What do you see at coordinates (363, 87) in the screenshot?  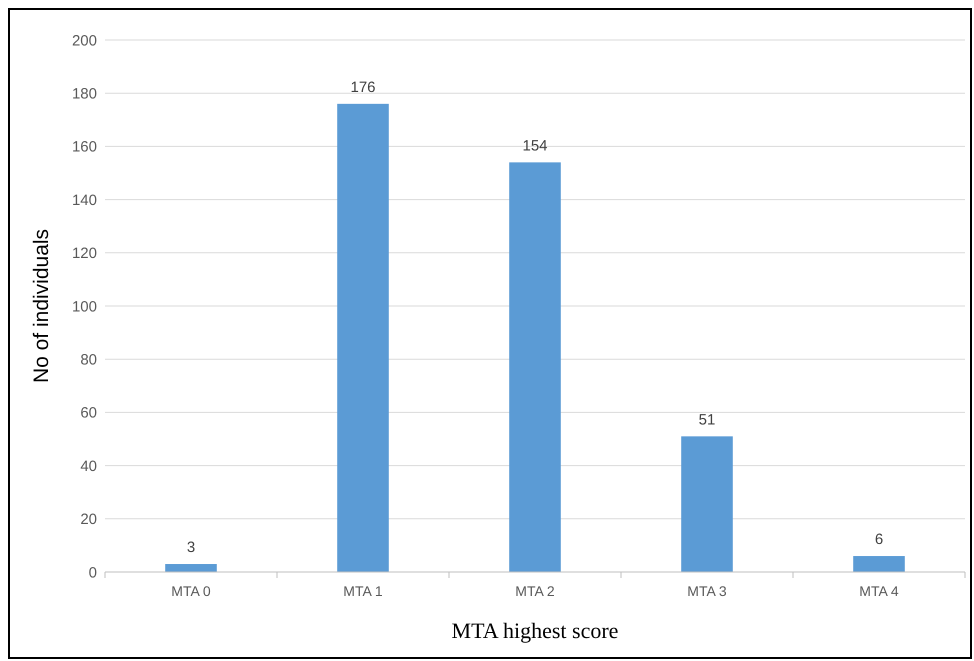 I see `data-label: 176` at bounding box center [363, 87].